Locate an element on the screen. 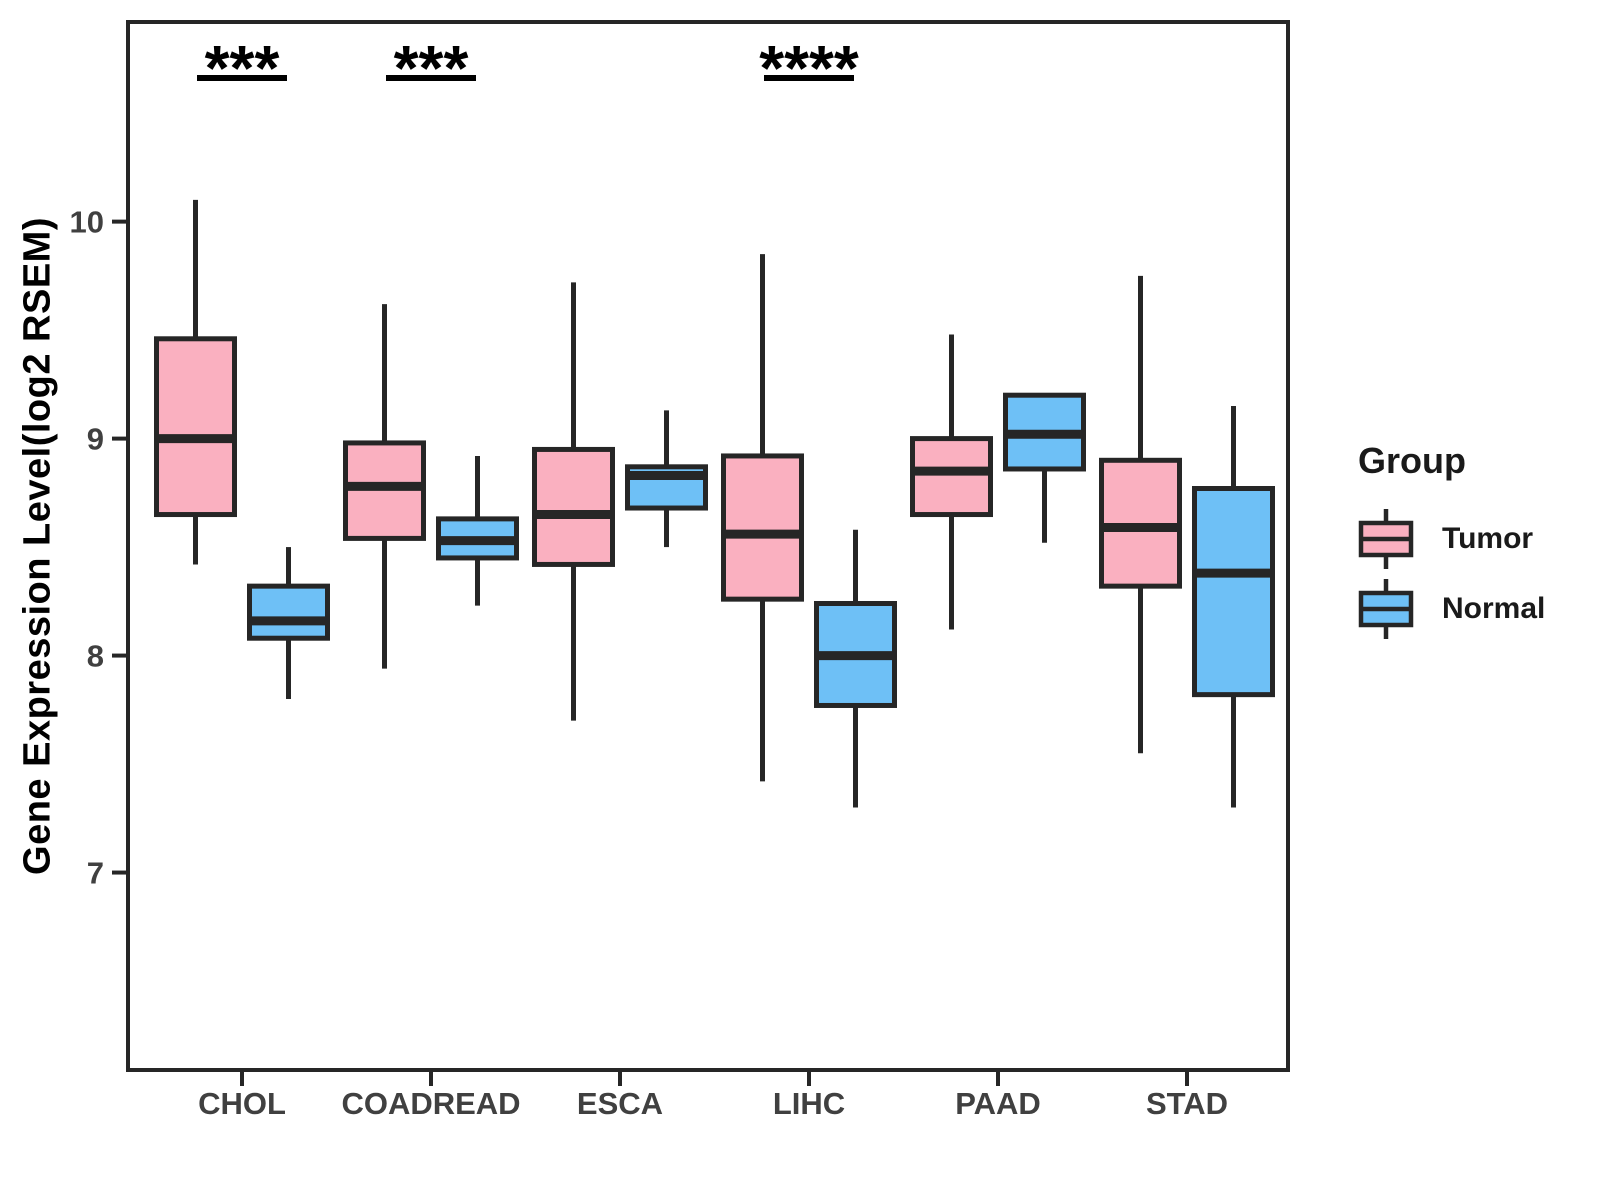 The image size is (1600, 1200). y-tick-label-8: 8 is located at coordinates (95, 656).